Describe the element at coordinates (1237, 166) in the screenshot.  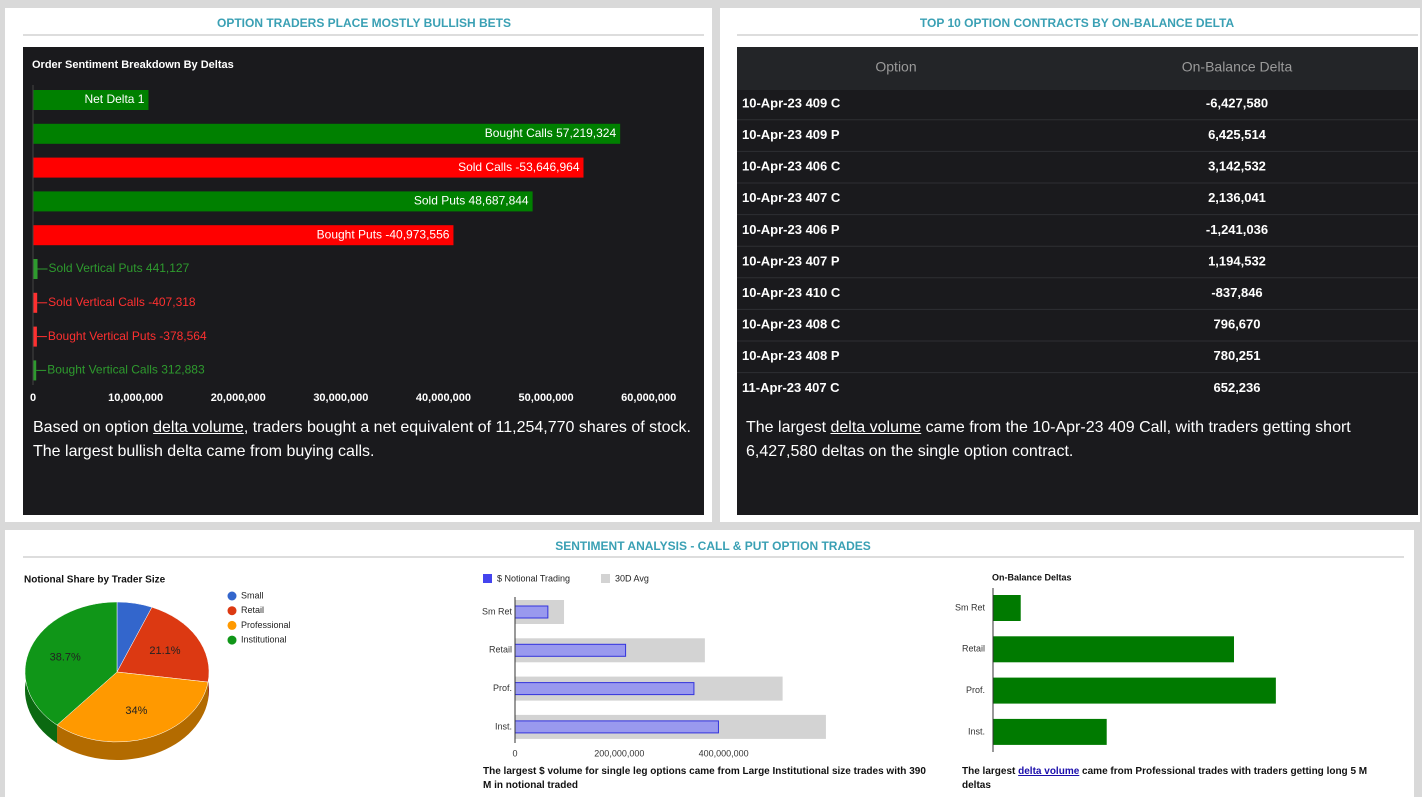
I see `cell: 3,142,532` at that location.